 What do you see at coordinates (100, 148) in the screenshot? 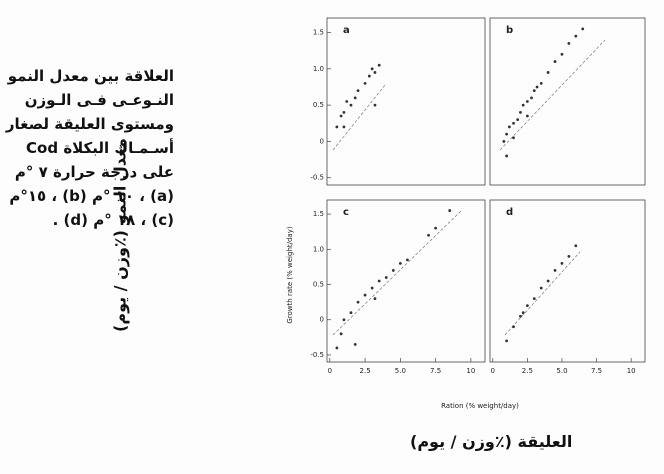
I see `caption-line: أسـمـاك البكلاة Cod` at bounding box center [100, 148].